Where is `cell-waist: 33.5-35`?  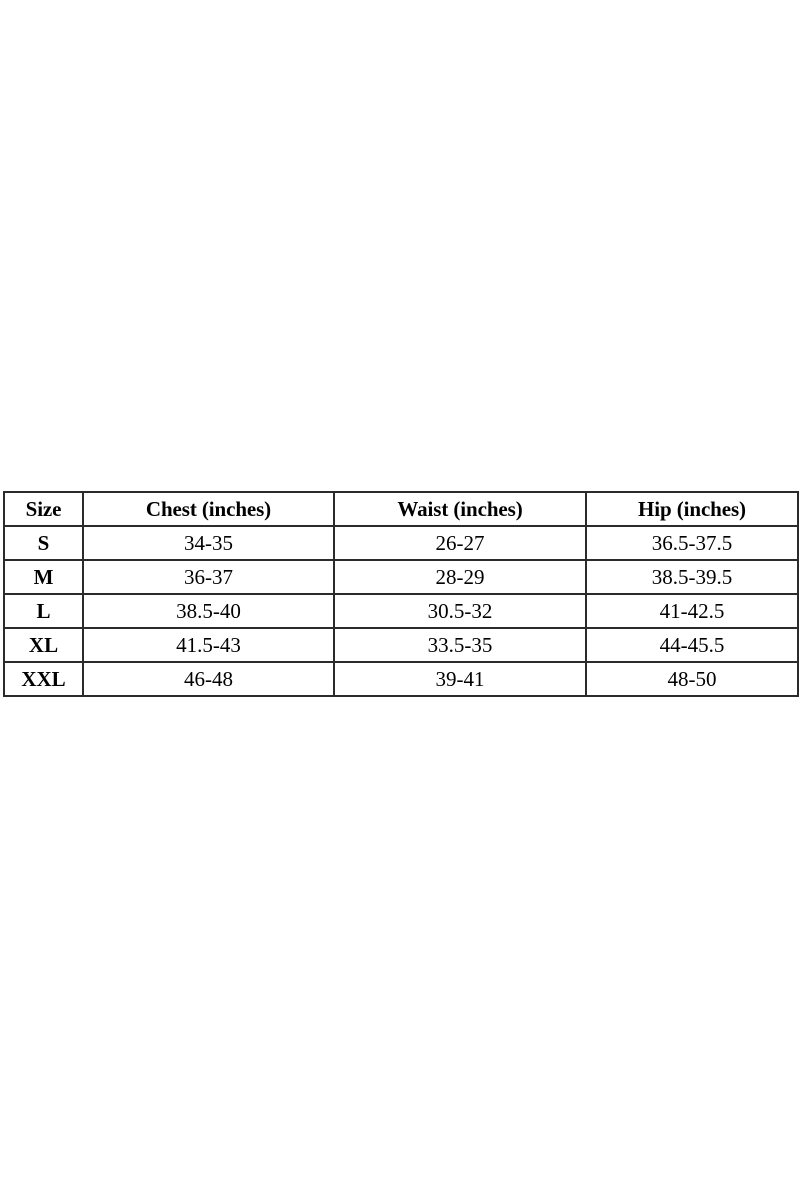
cell-waist: 33.5-35 is located at coordinates (460, 645).